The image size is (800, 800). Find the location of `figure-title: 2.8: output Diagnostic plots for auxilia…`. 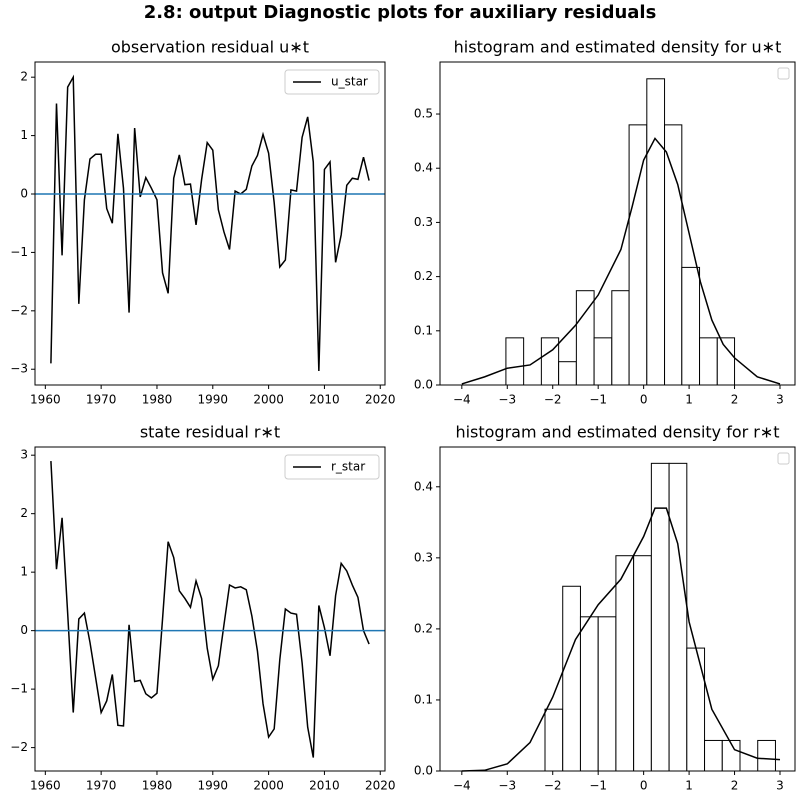

figure-title: 2.8: output Diagnostic plots for auxilia… is located at coordinates (400, 12).